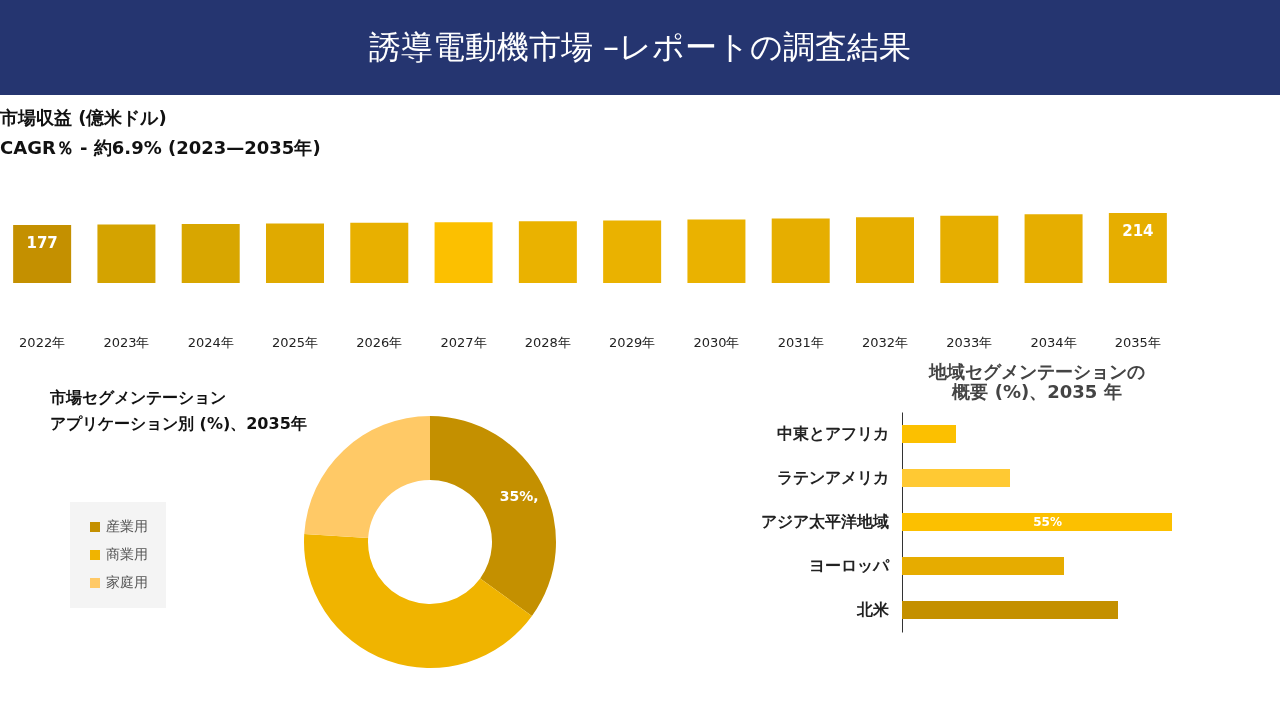  Describe the element at coordinates (463, 342) in the screenshot. I see `x-tick-label: 2027年` at that location.